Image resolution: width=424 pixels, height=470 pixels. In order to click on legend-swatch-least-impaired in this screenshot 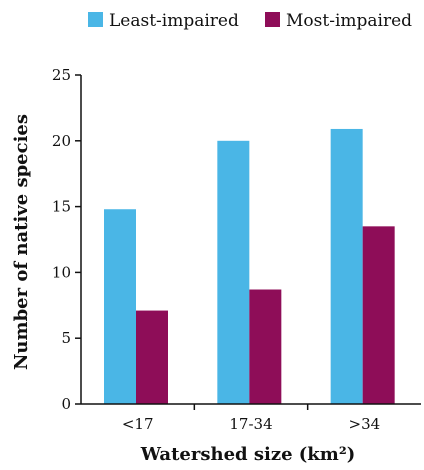, I will do `click(95, 19)`.